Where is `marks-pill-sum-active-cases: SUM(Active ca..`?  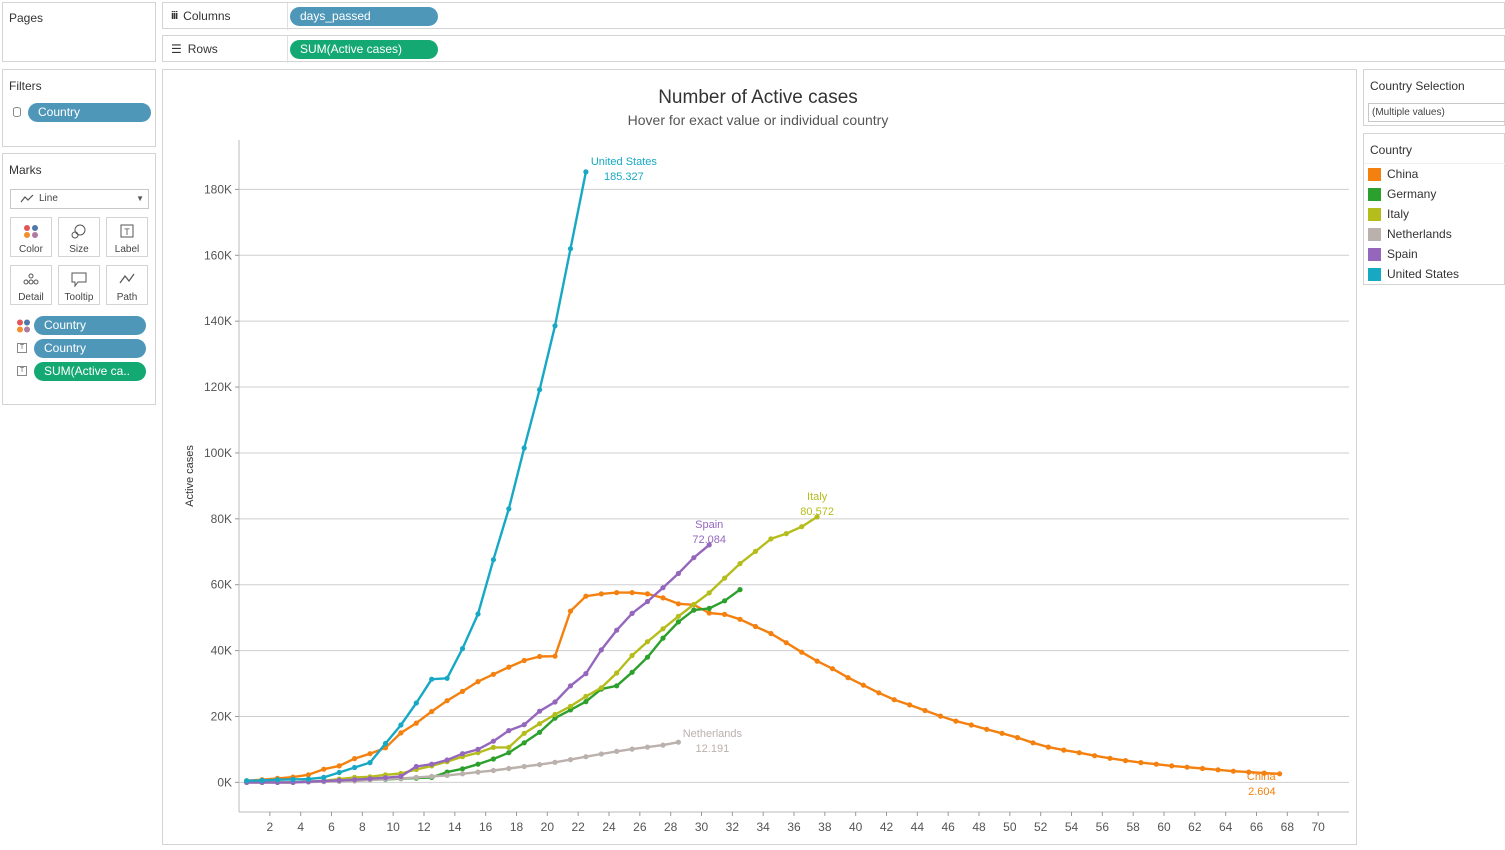
marks-pill-sum-active-cases: SUM(Active ca.. is located at coordinates (90, 371).